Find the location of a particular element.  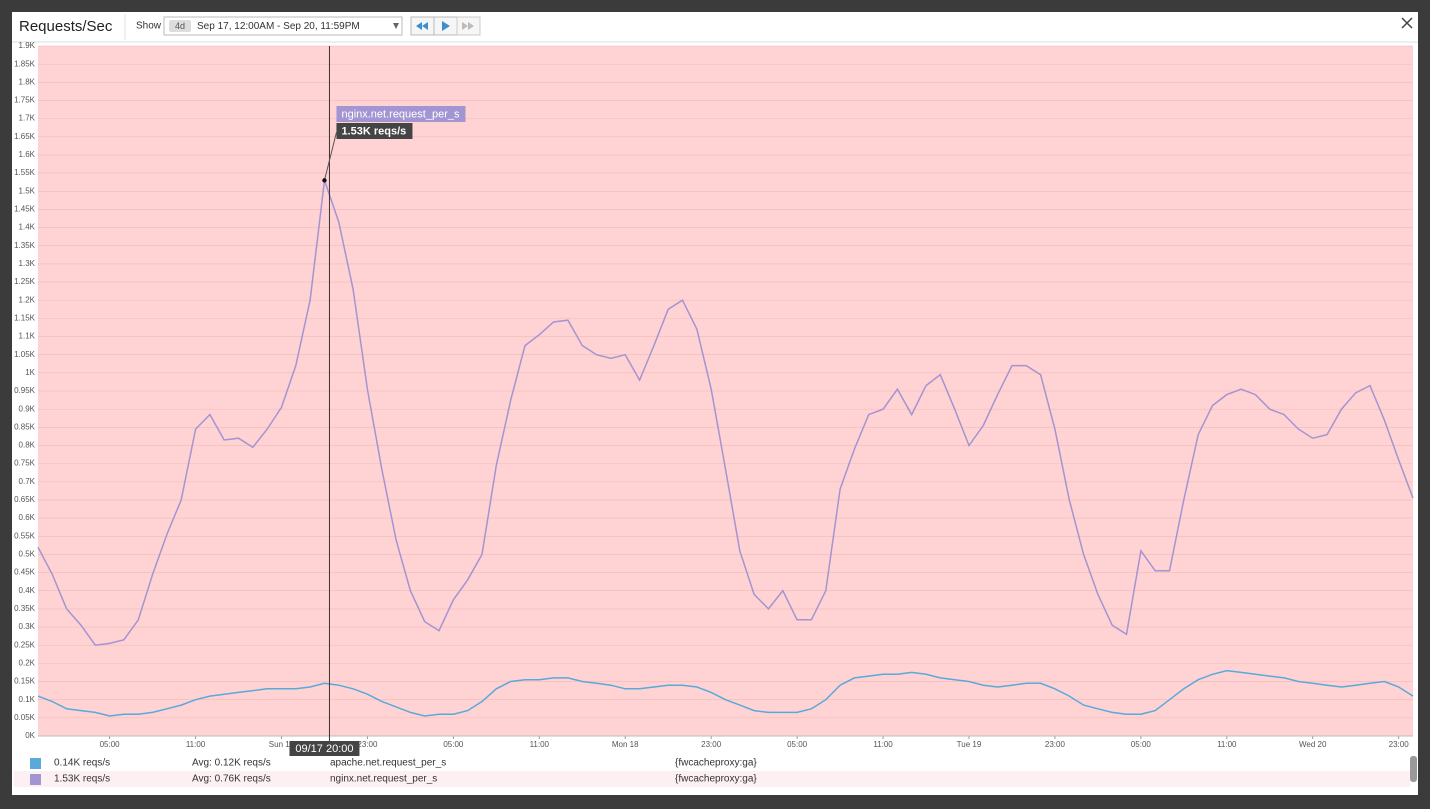

forward-icon is located at coordinates (468, 26).